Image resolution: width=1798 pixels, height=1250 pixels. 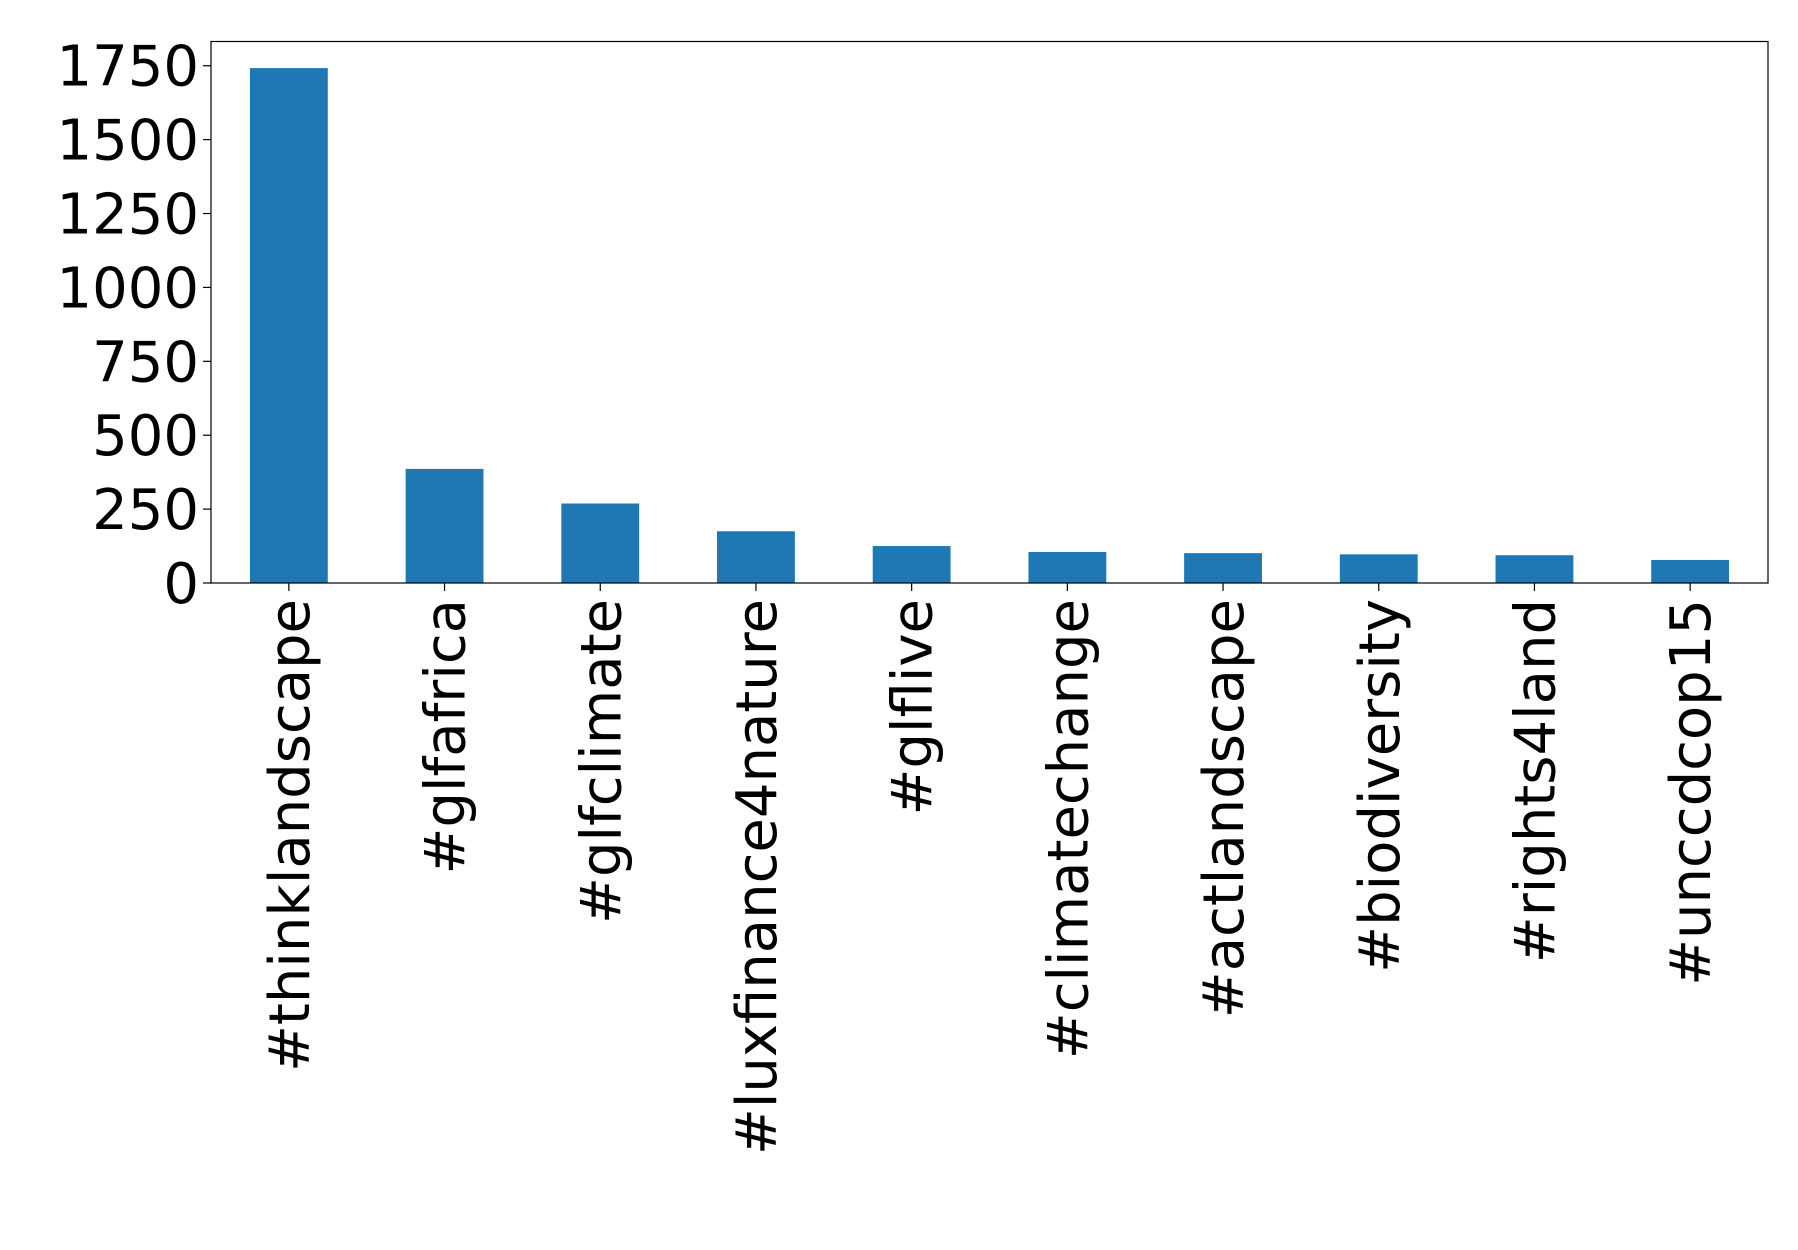 I want to click on x-tick-label: #glfafrica, so click(x=446, y=736).